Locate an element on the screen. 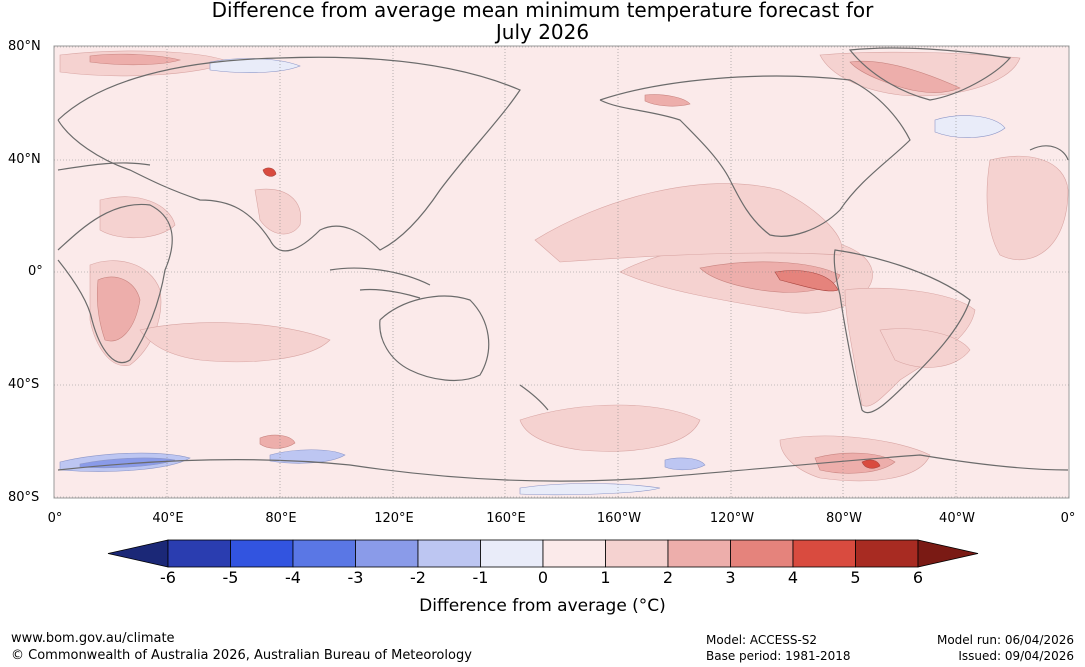 This screenshot has height=667, width=1085. coastline-africa is located at coordinates (115, 283).